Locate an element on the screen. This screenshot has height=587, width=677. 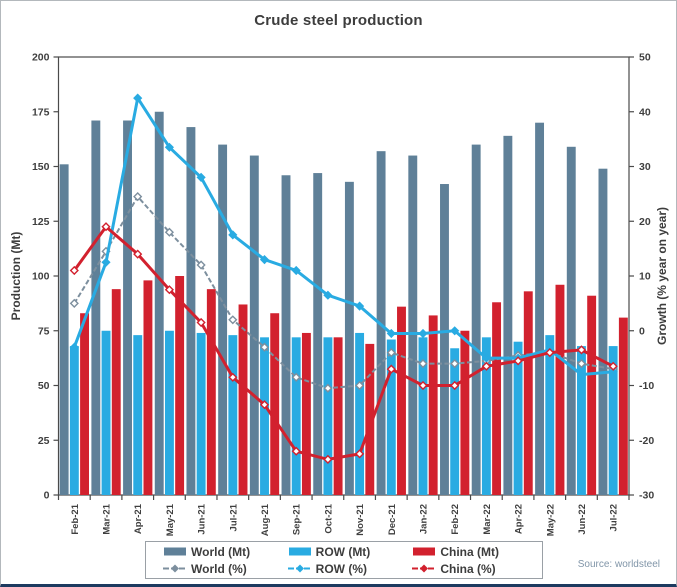
x-axis-label: Apr-21 is located at coordinates (138, 518).